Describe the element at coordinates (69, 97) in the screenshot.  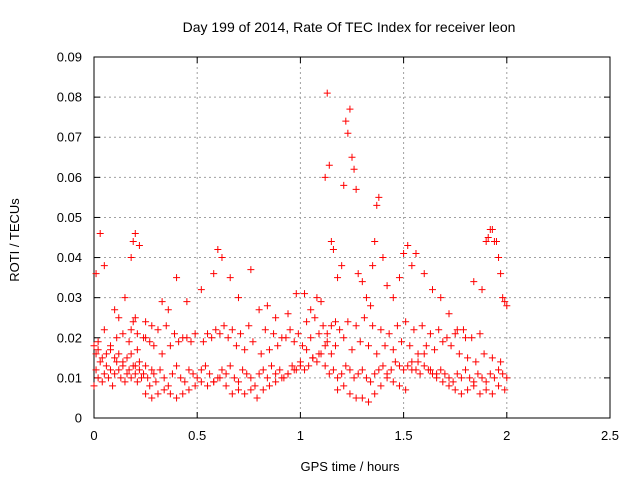
I see `y-tick-label: 0.08` at that location.